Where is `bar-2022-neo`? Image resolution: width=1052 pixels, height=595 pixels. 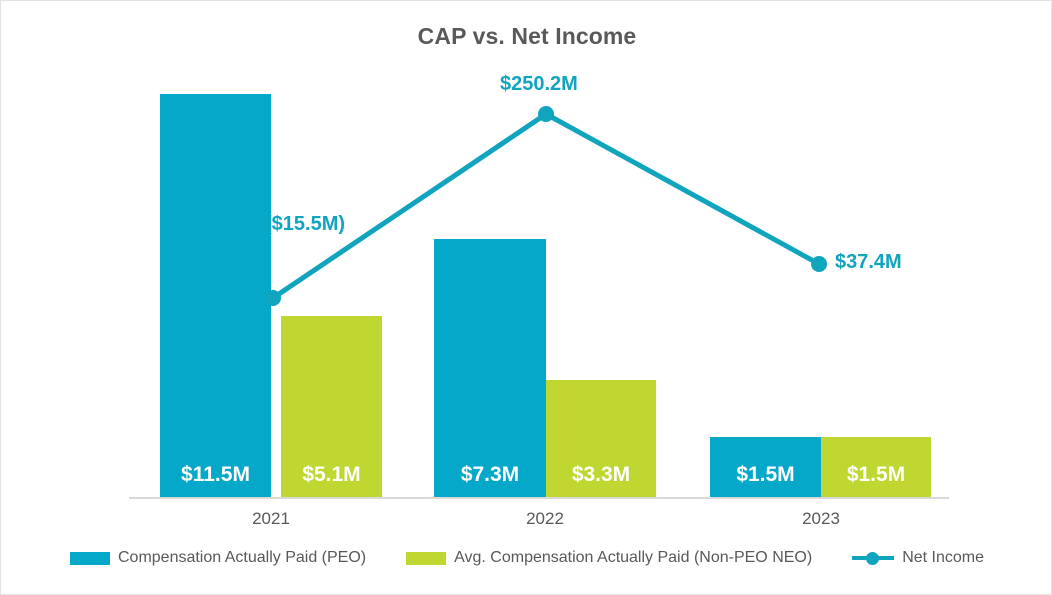
bar-2022-neo is located at coordinates (601, 438).